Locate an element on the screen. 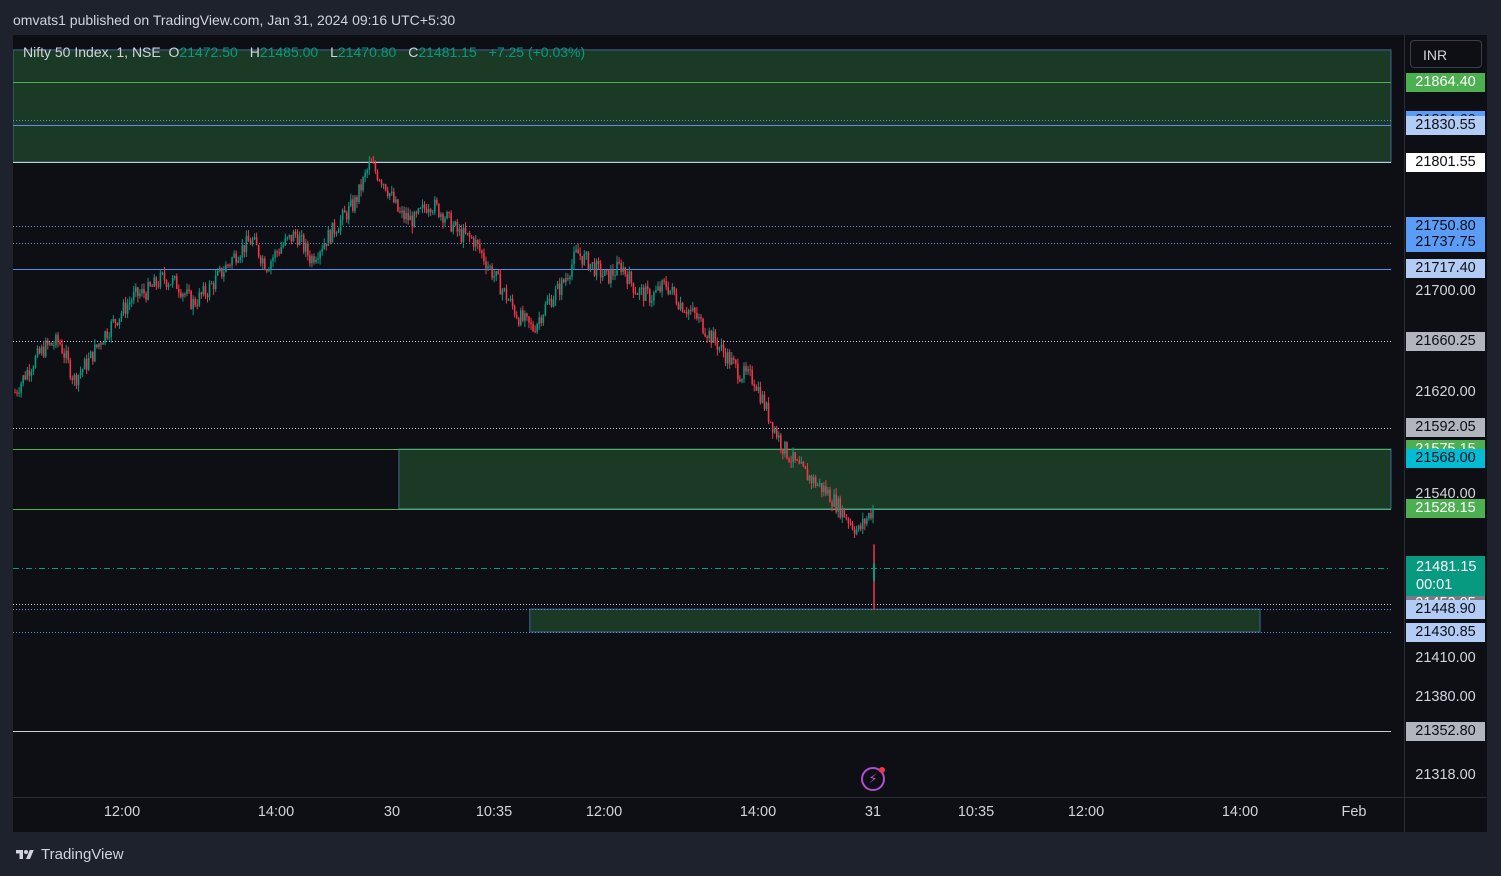 The width and height of the screenshot is (1501, 876). lightning-icon: ⚡ is located at coordinates (873, 779).